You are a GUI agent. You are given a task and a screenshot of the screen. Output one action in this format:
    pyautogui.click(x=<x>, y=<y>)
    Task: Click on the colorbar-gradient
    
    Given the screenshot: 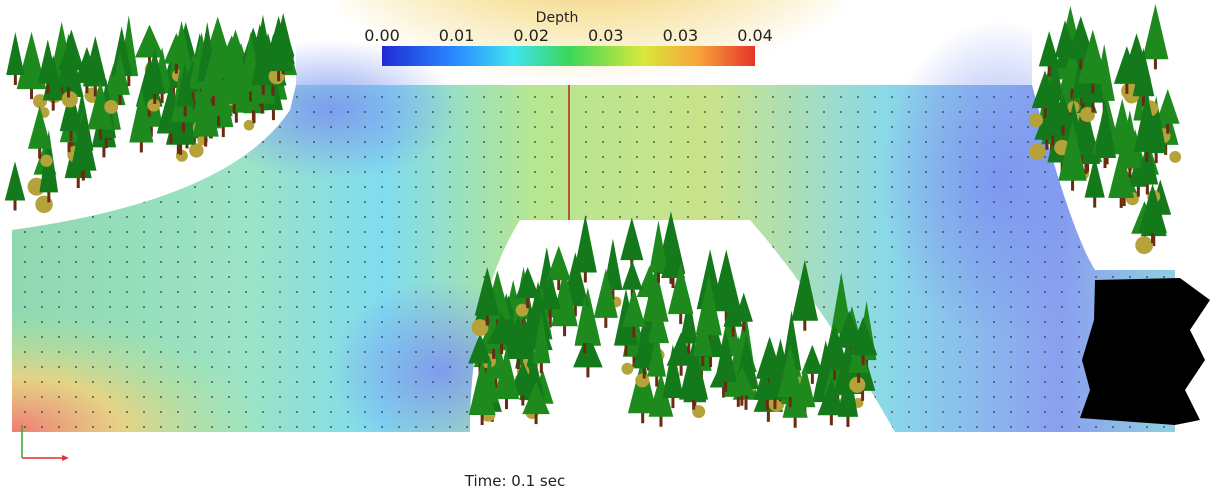 What is the action you would take?
    pyautogui.click(x=568, y=56)
    